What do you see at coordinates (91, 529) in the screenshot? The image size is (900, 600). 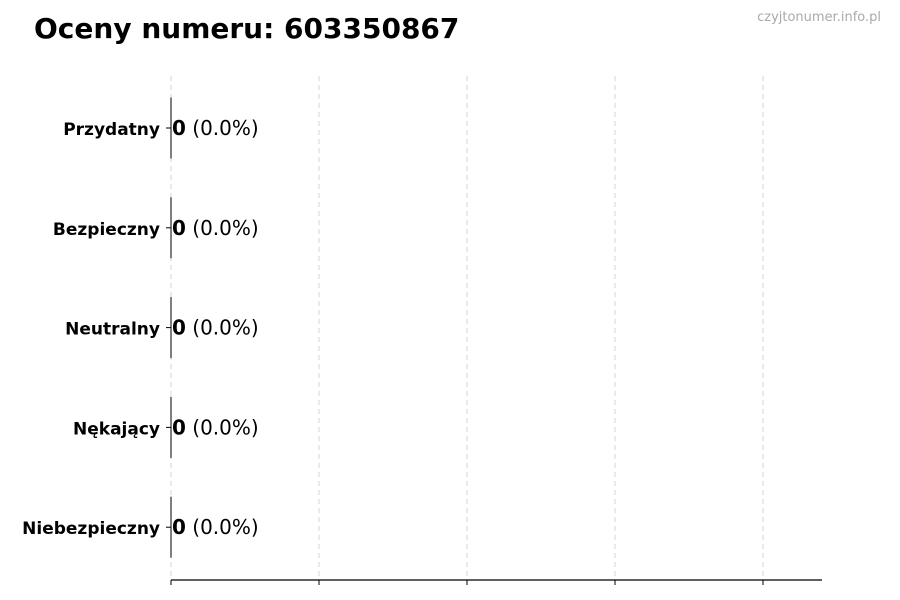 I see `y-tick-label: Niebezpieczny` at bounding box center [91, 529].